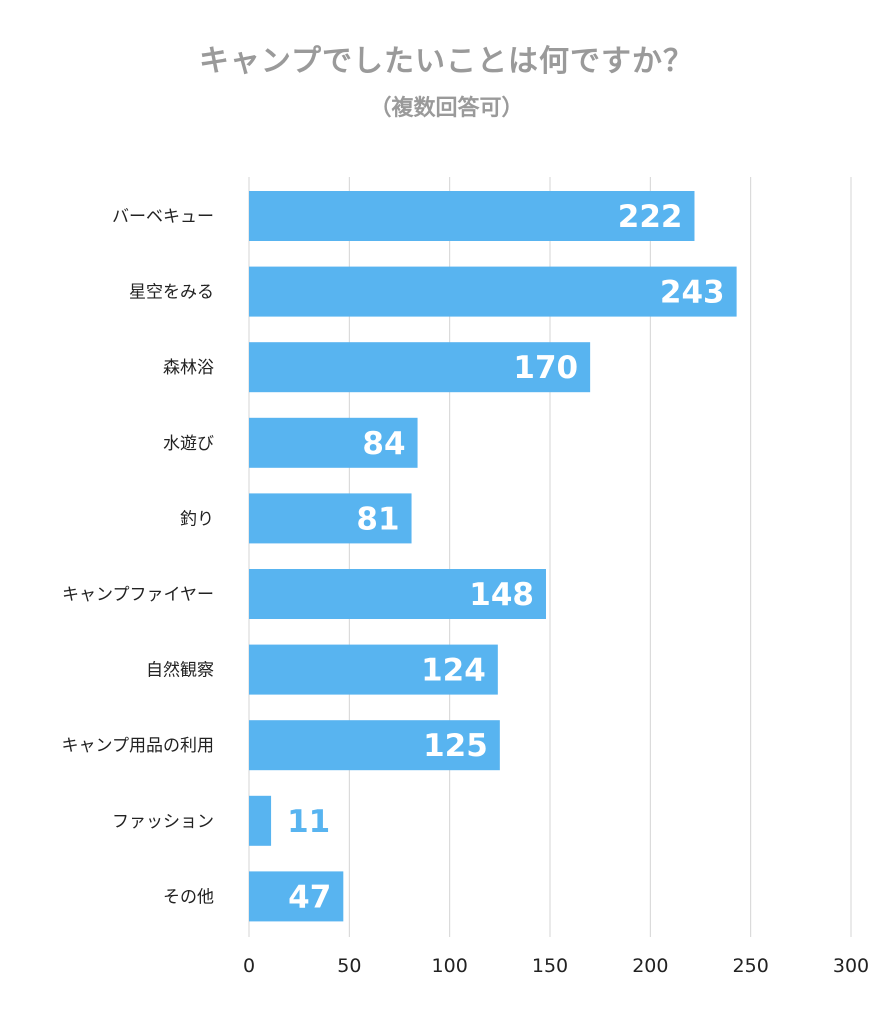 The image size is (893, 1024). I want to click on x-tick-label: 50, so click(349, 966).